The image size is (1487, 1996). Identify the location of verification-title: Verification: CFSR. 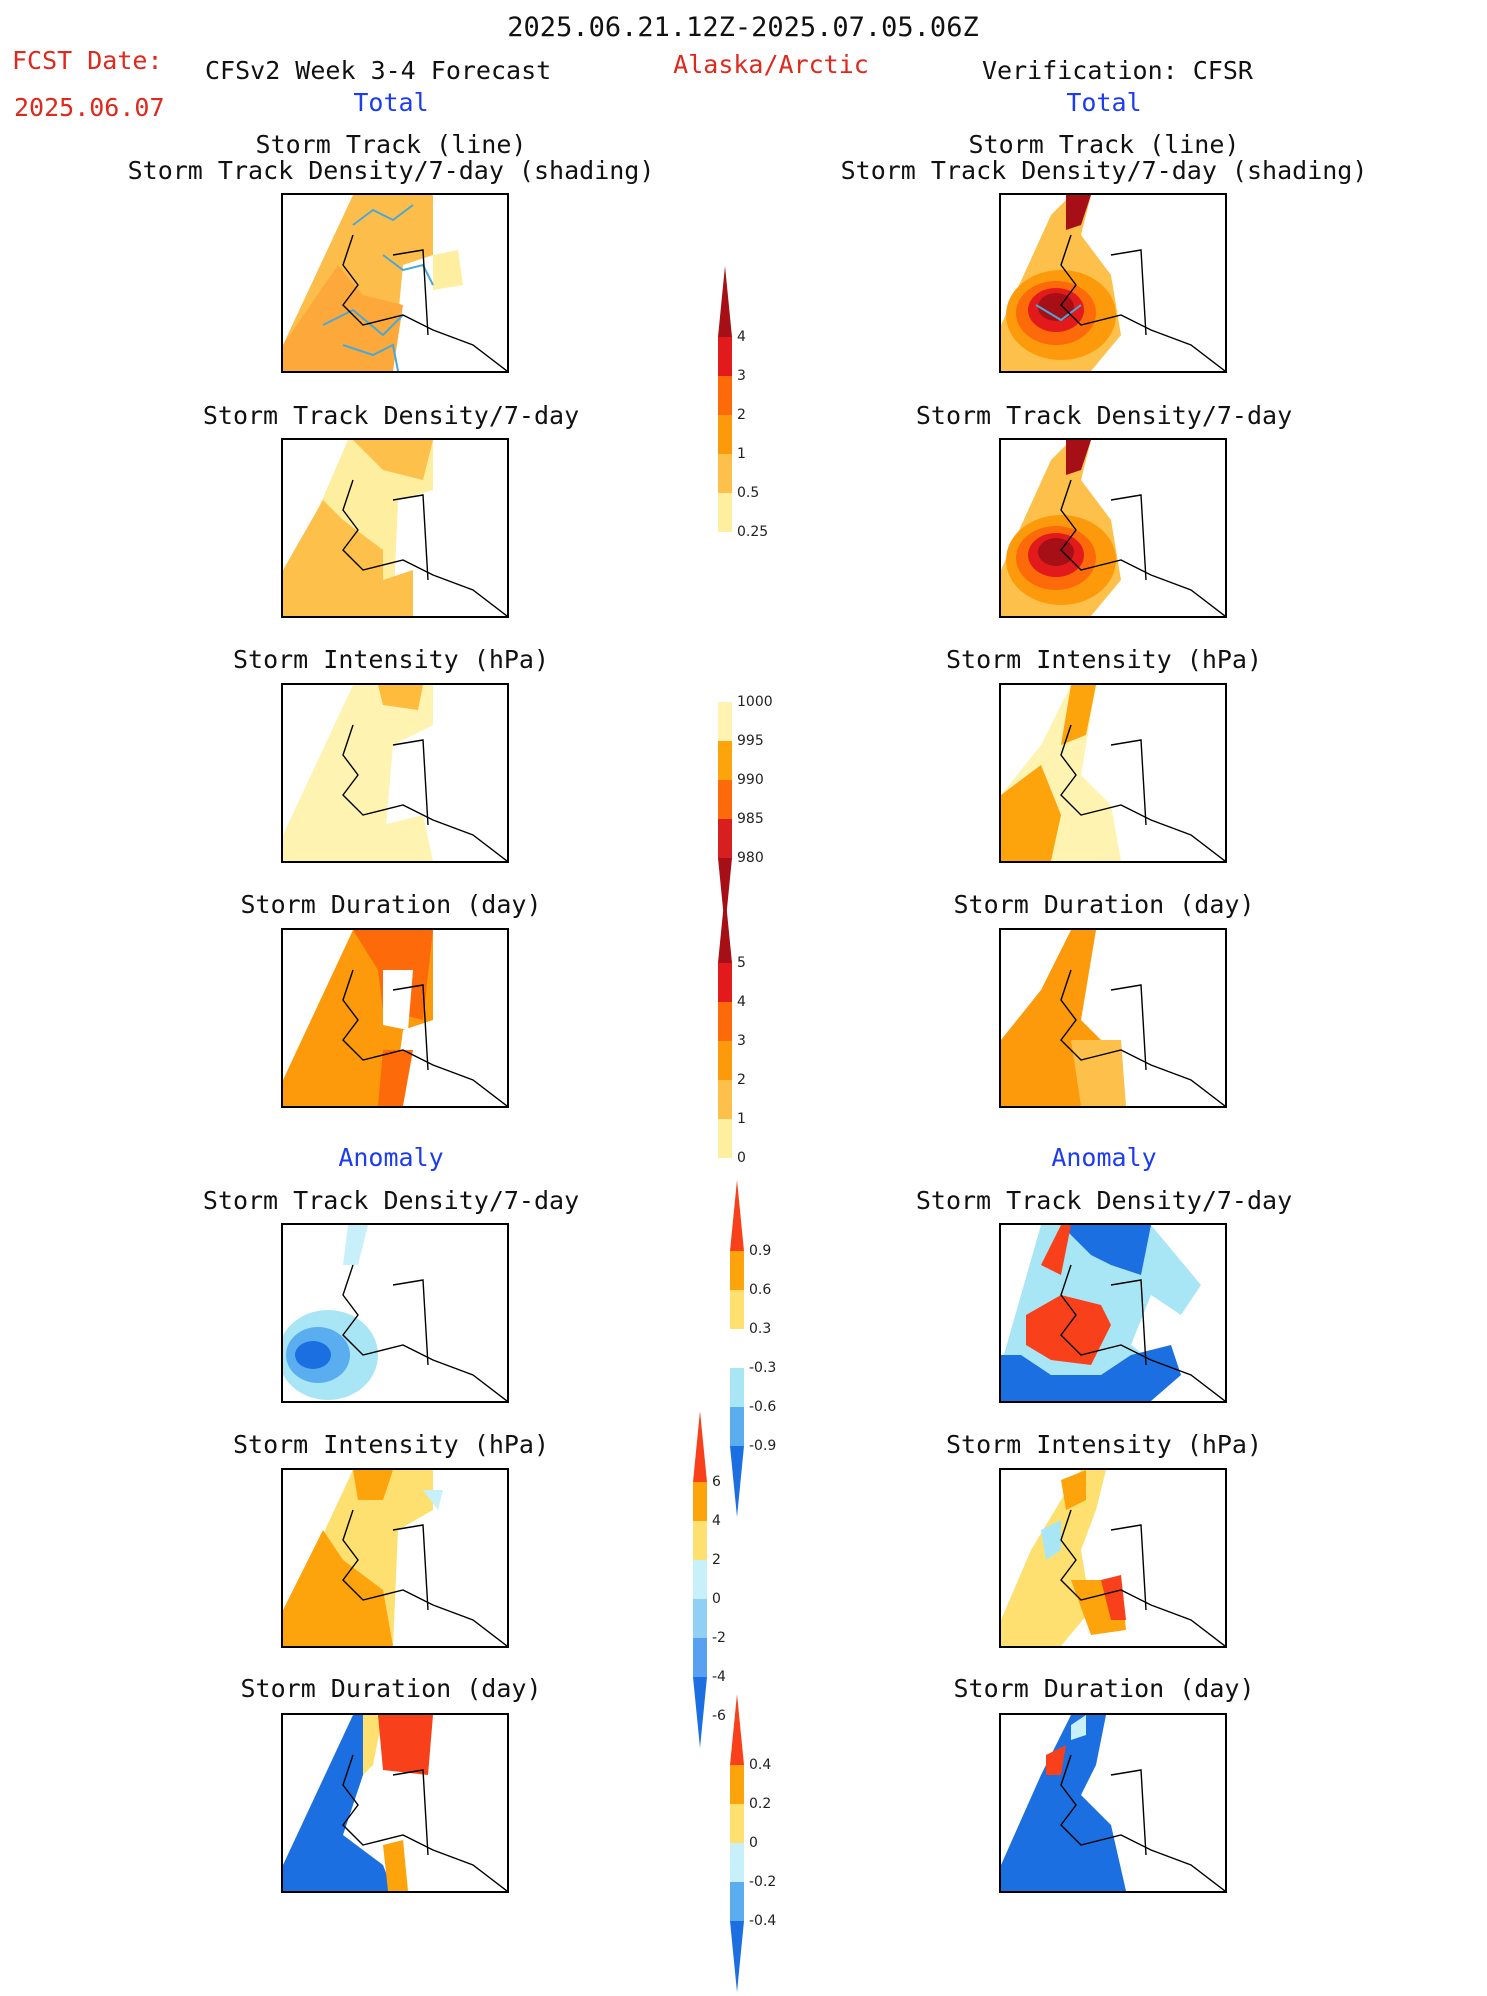
(1117, 70).